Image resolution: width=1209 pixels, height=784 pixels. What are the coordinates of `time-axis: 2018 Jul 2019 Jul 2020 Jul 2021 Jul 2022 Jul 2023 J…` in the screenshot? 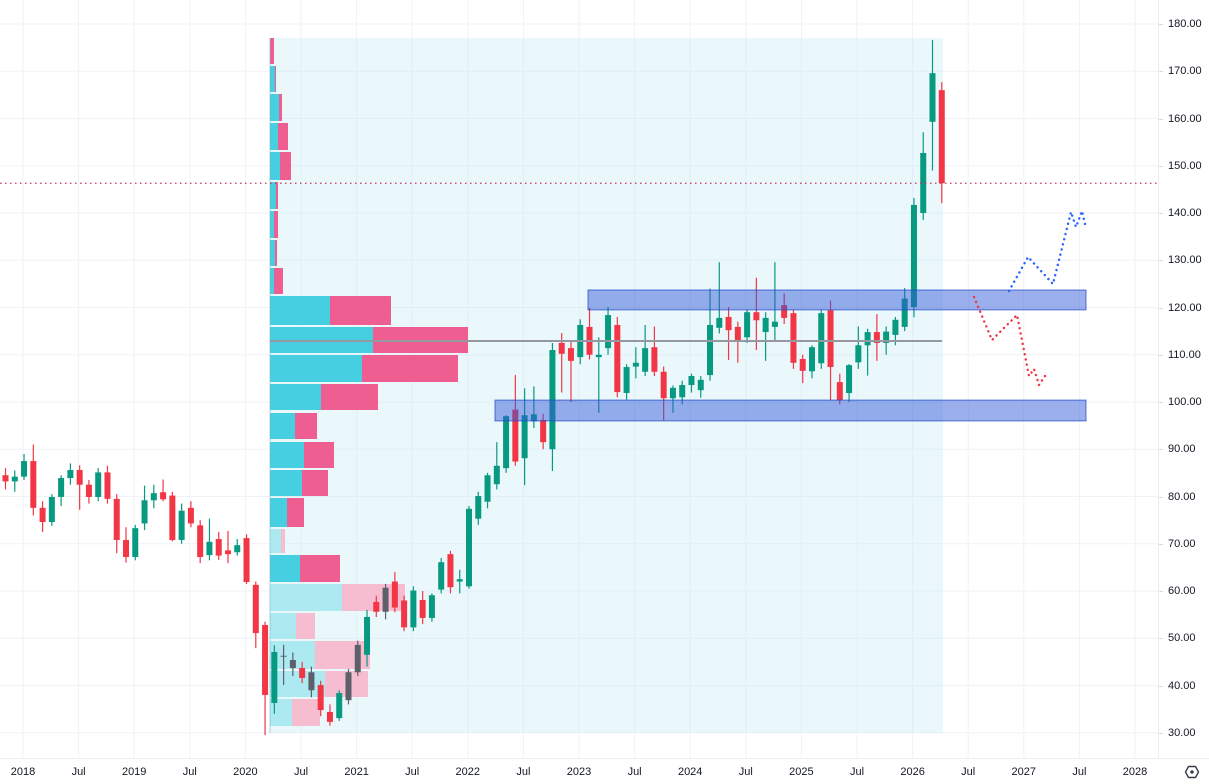 It's located at (579, 771).